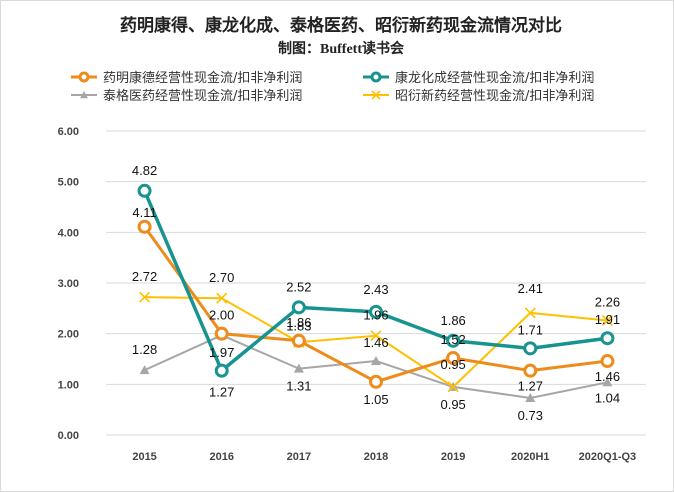 This screenshot has height=492, width=674. Describe the element at coordinates (144, 212) in the screenshot. I see `data-label: 4.11` at that location.